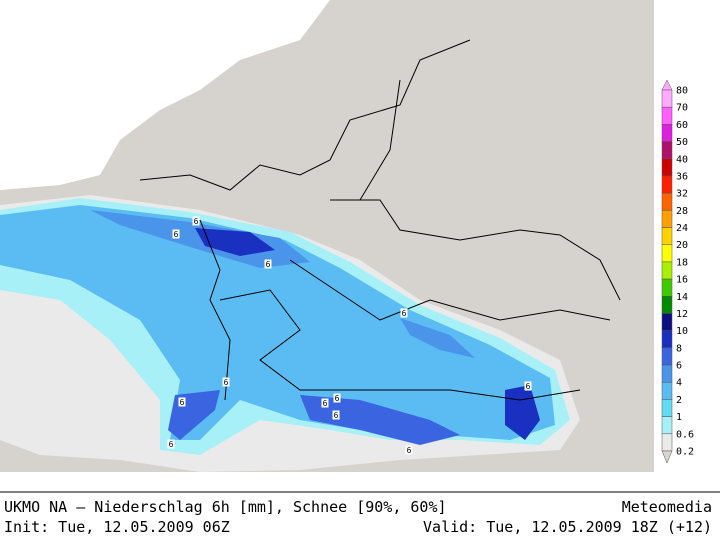 The image size is (720, 544). I want to click on legend-label: 16, so click(682, 280).